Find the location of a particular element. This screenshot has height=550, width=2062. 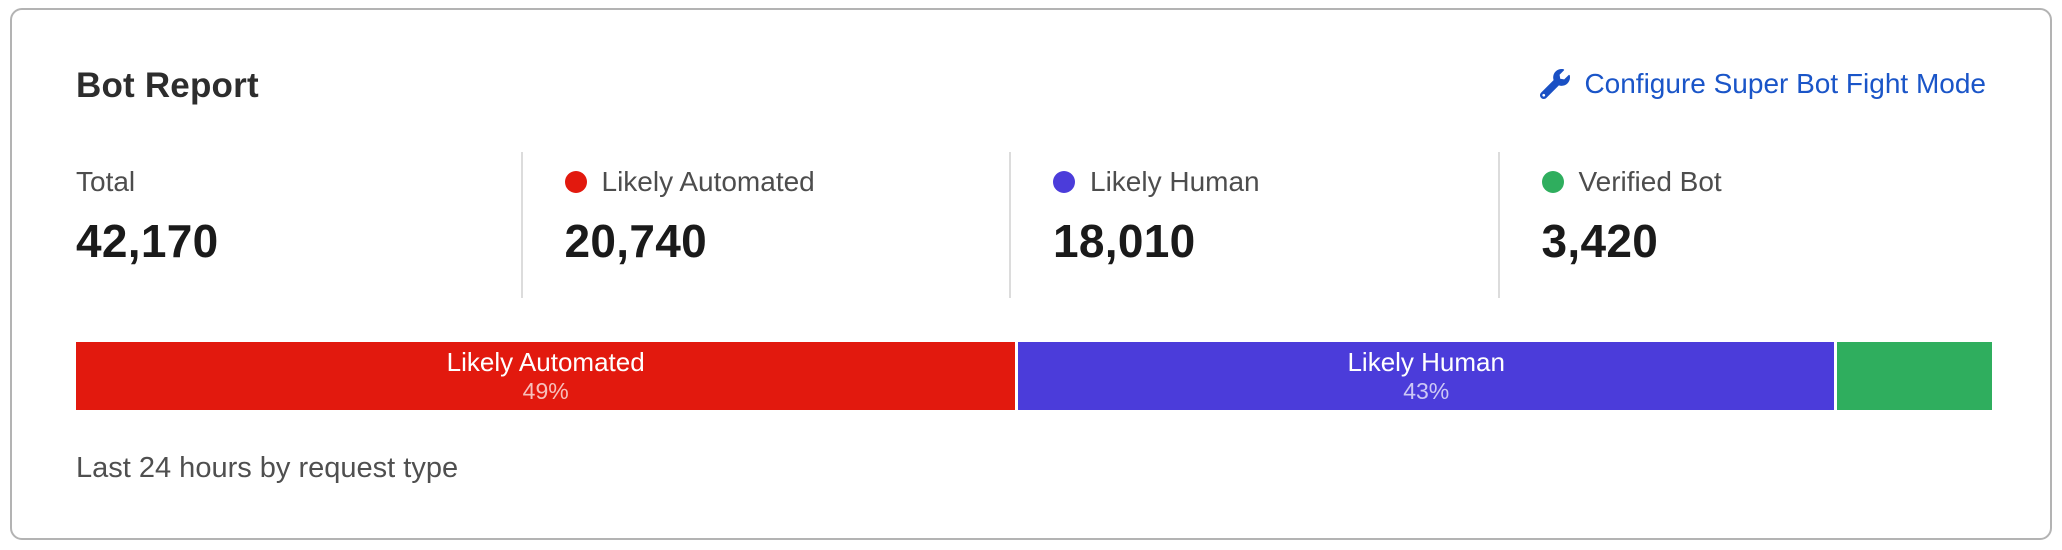

stat-label-row: Likely Human is located at coordinates (1275, 182).